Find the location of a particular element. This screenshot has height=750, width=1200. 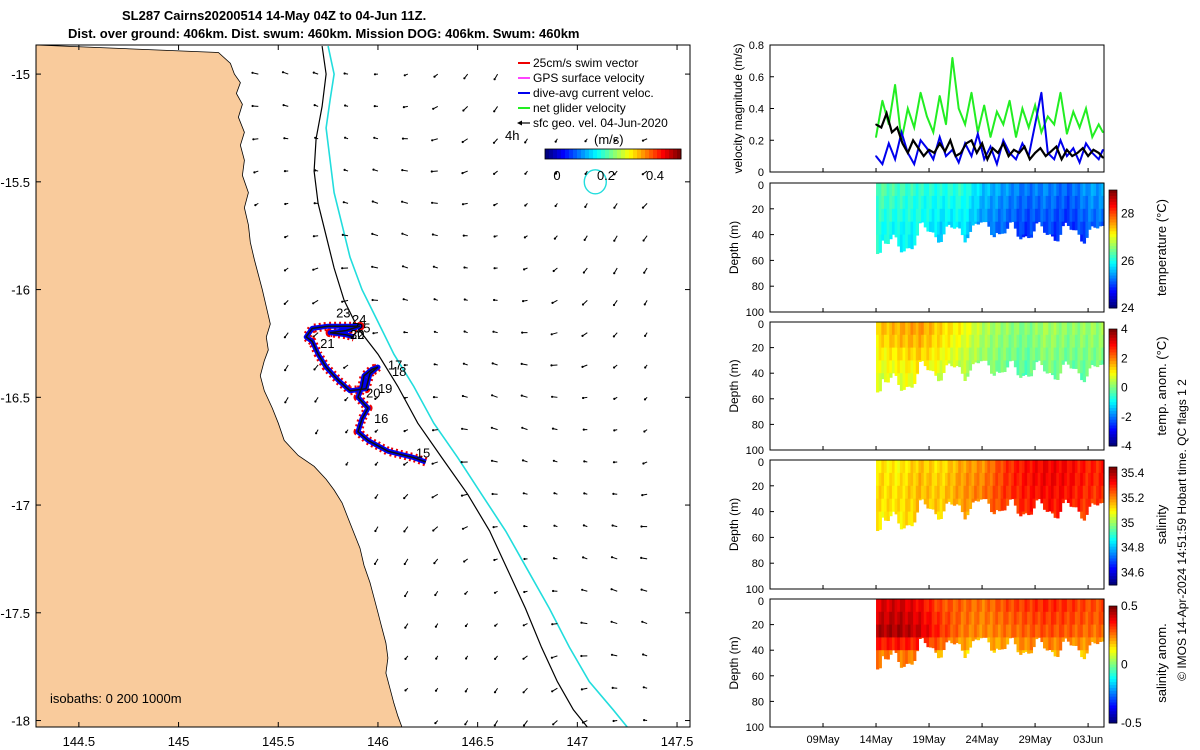

colorbar-tick-label: 0 is located at coordinates (556, 175).